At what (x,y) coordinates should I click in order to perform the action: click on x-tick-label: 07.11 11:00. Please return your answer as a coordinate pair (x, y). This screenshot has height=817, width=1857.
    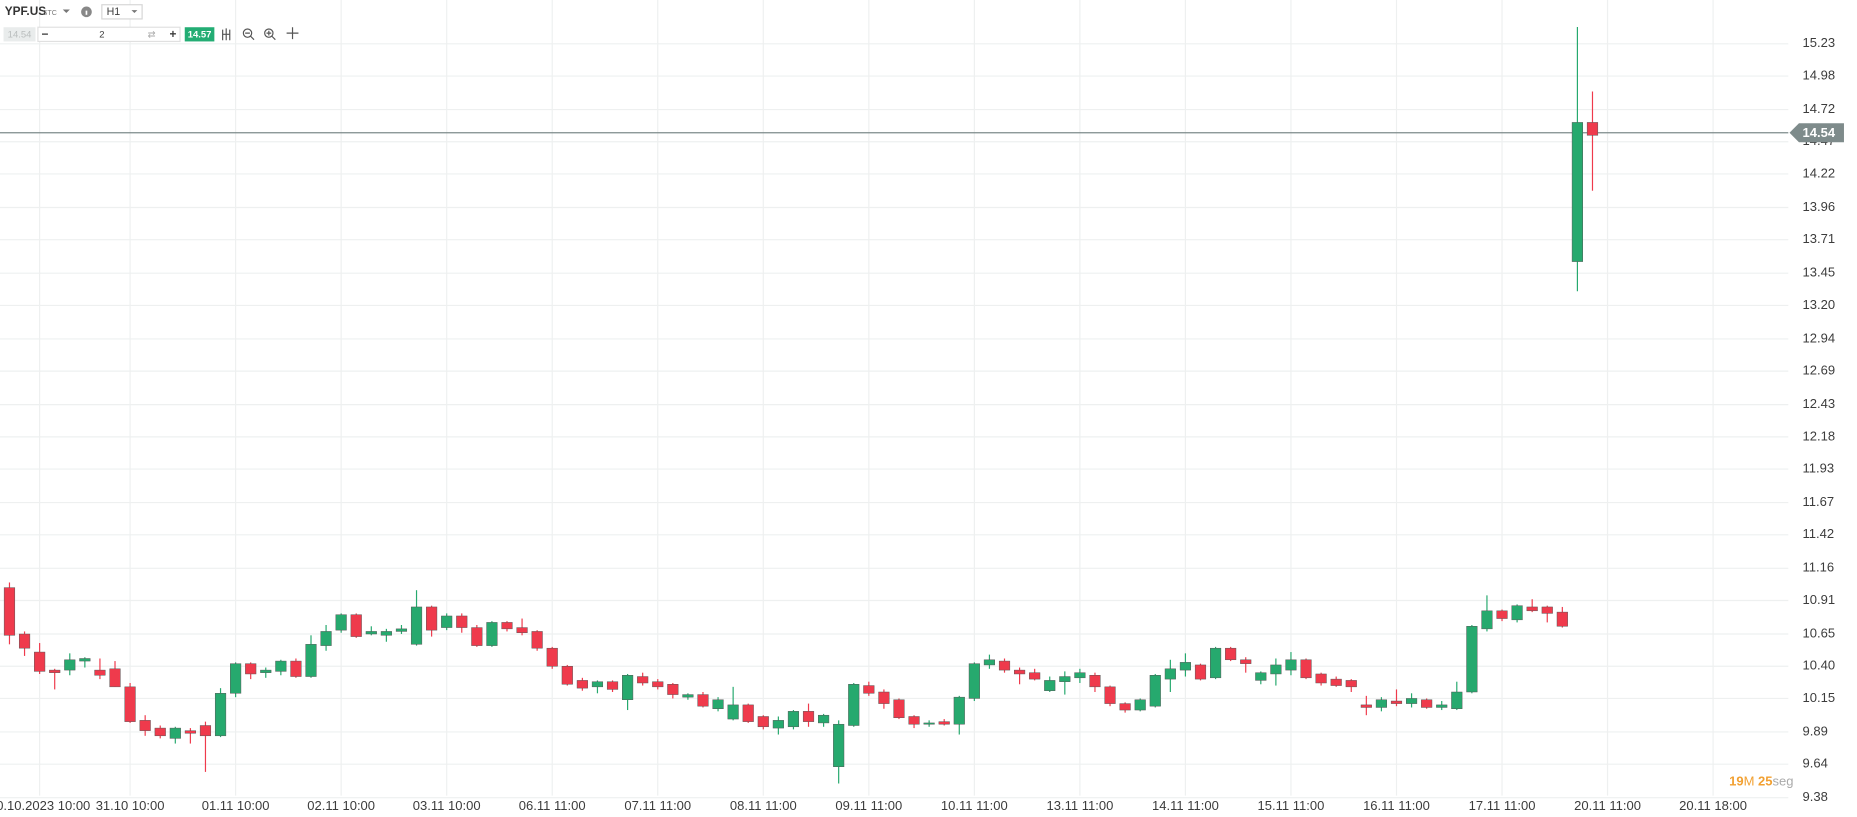
    Looking at the image, I should click on (657, 805).